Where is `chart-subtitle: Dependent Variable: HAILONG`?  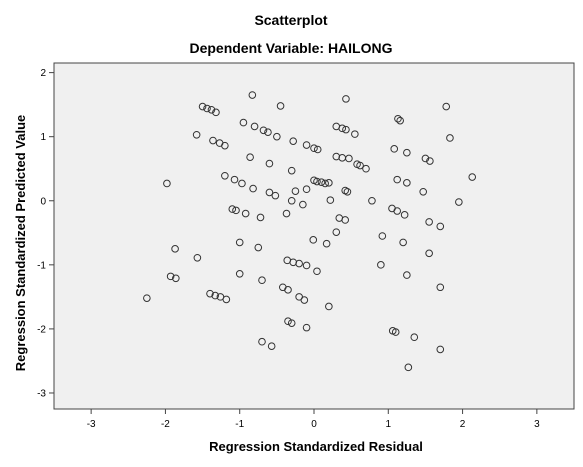
chart-subtitle: Dependent Variable: HAILONG is located at coordinates (290, 48).